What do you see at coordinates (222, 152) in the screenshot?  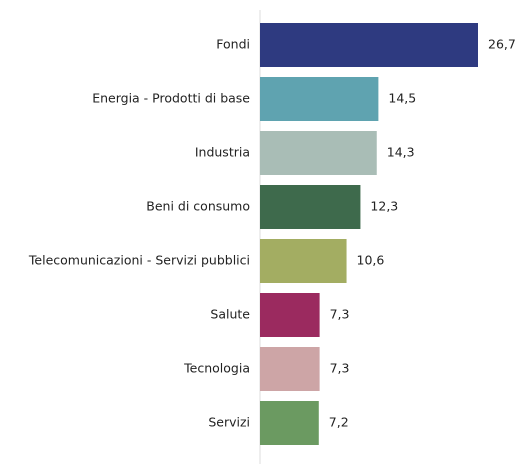 I see `category-label: Industria` at bounding box center [222, 152].